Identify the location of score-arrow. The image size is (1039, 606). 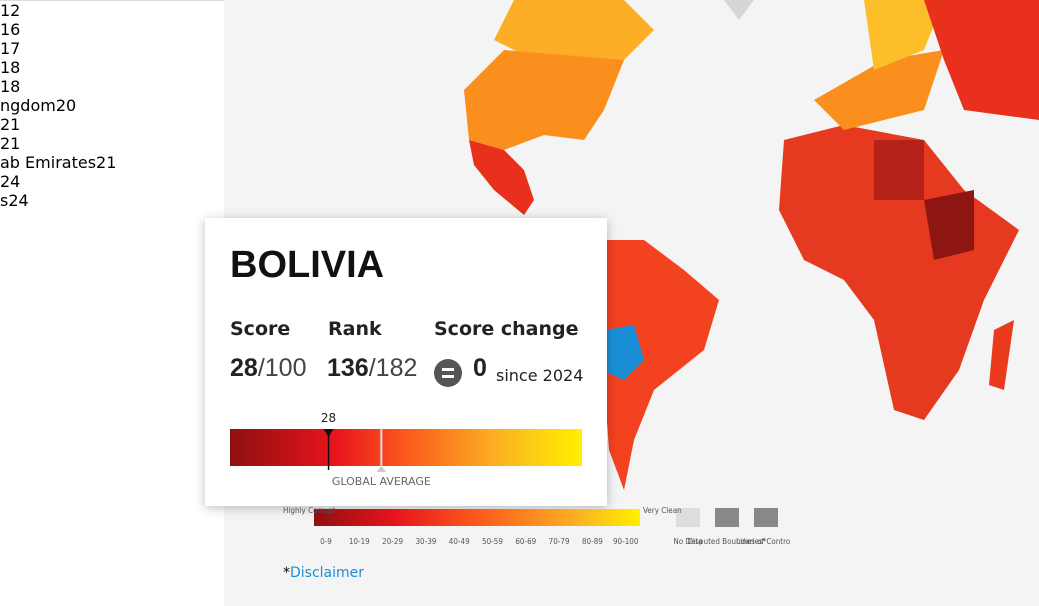
(328, 433).